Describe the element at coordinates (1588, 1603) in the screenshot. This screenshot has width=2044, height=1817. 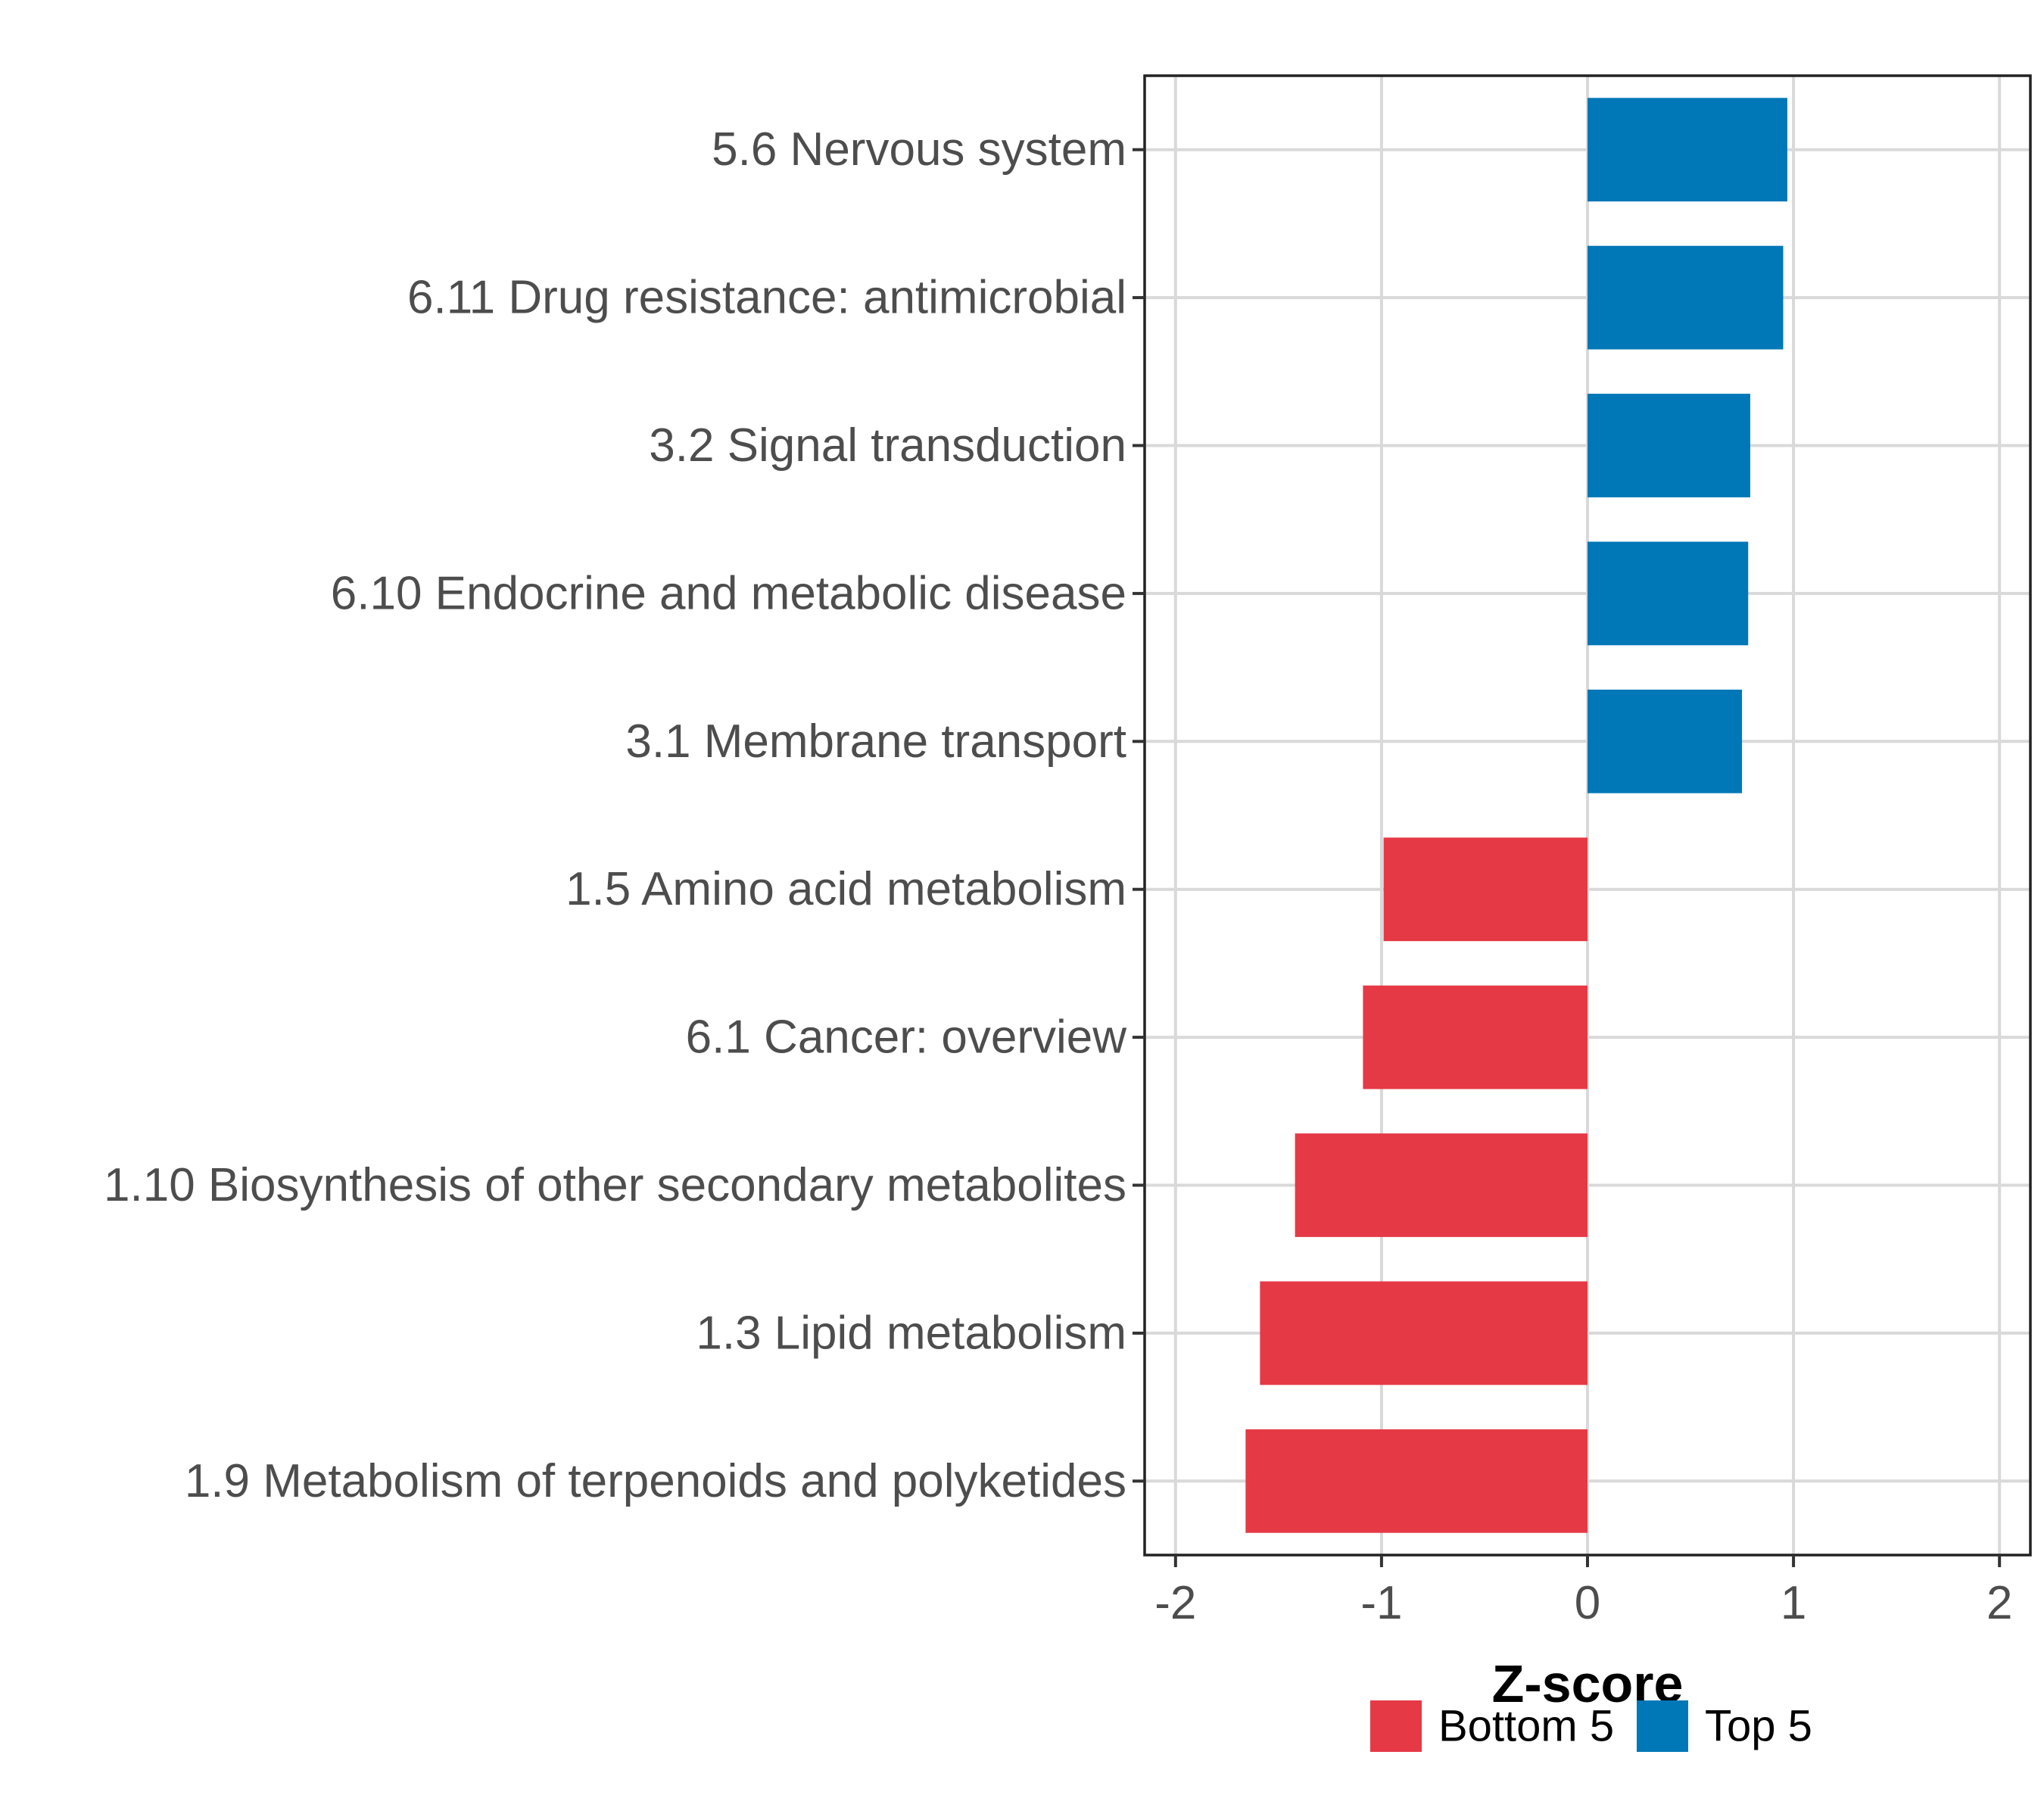
I see `x-tick-label: 0` at that location.